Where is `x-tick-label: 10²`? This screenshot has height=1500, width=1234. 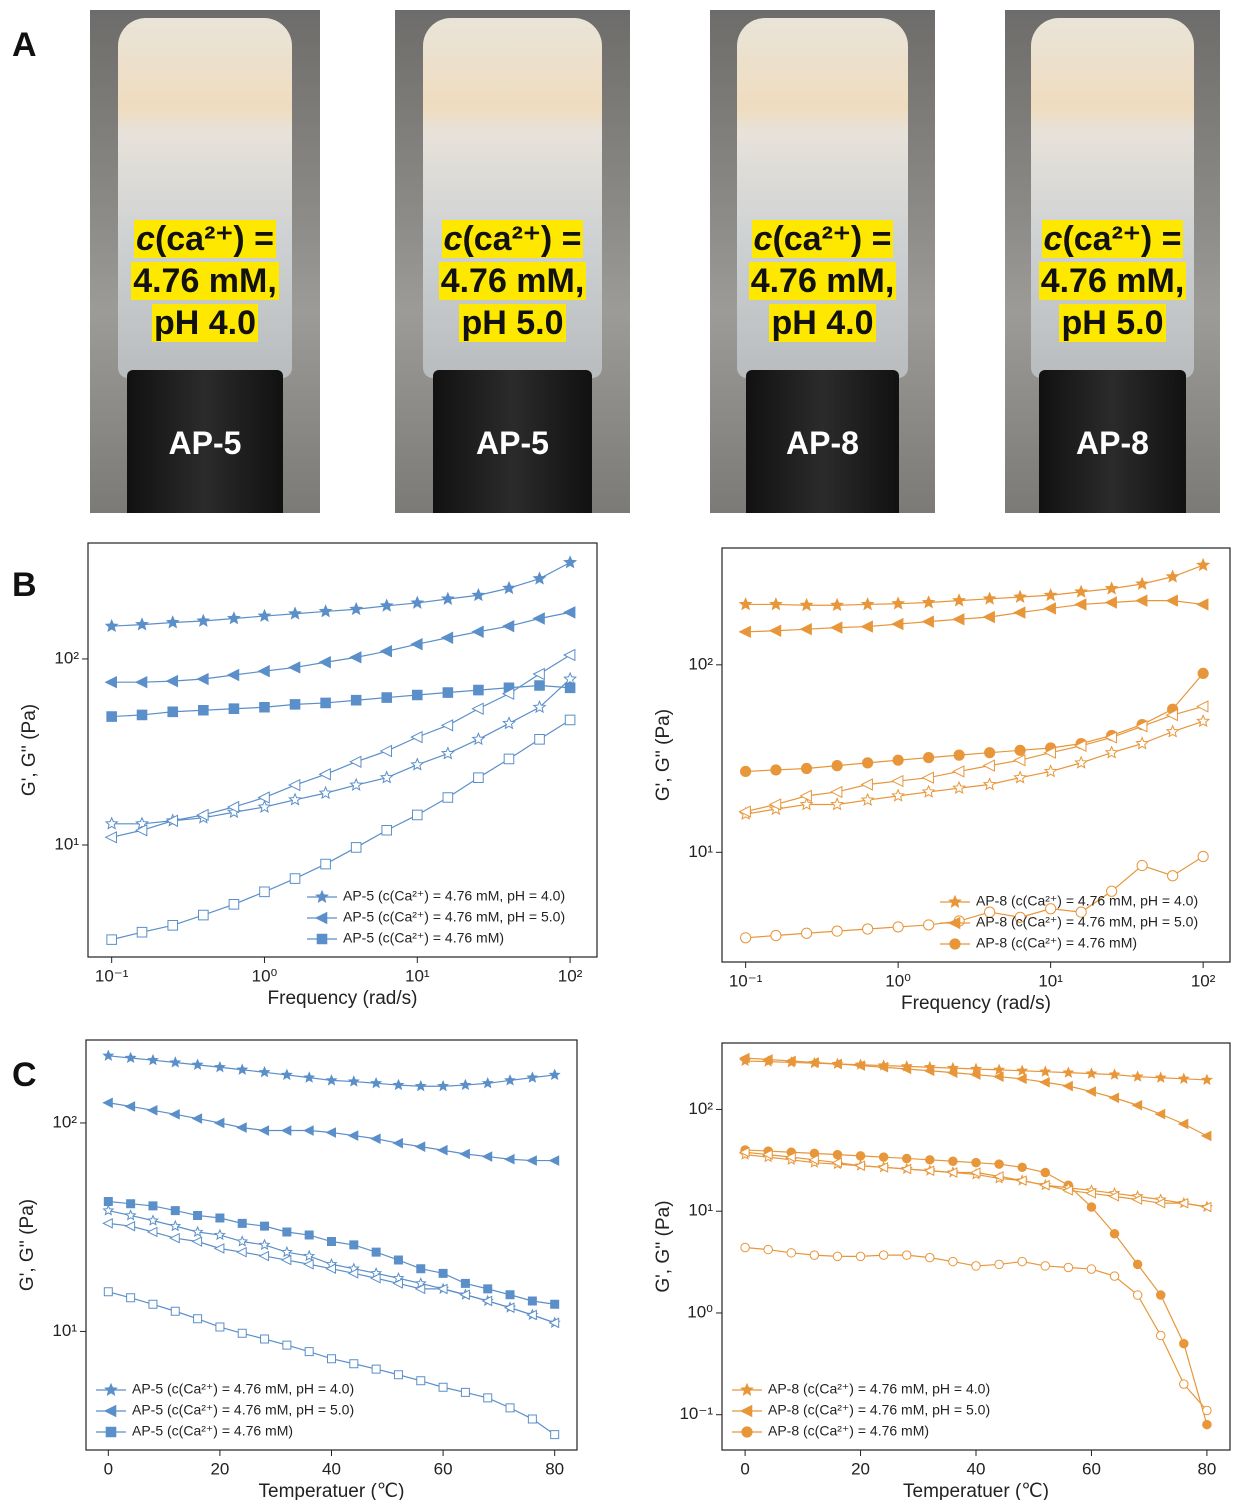
x-tick-label: 10² is located at coordinates (570, 975).